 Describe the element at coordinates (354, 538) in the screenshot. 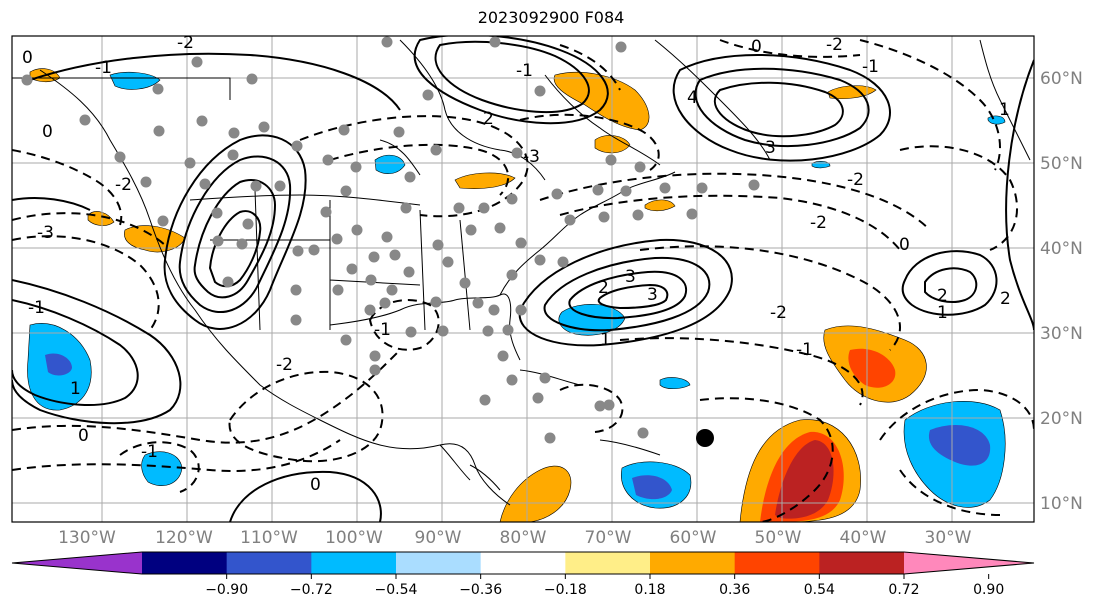

I see `longitude-label: 100°W` at that location.